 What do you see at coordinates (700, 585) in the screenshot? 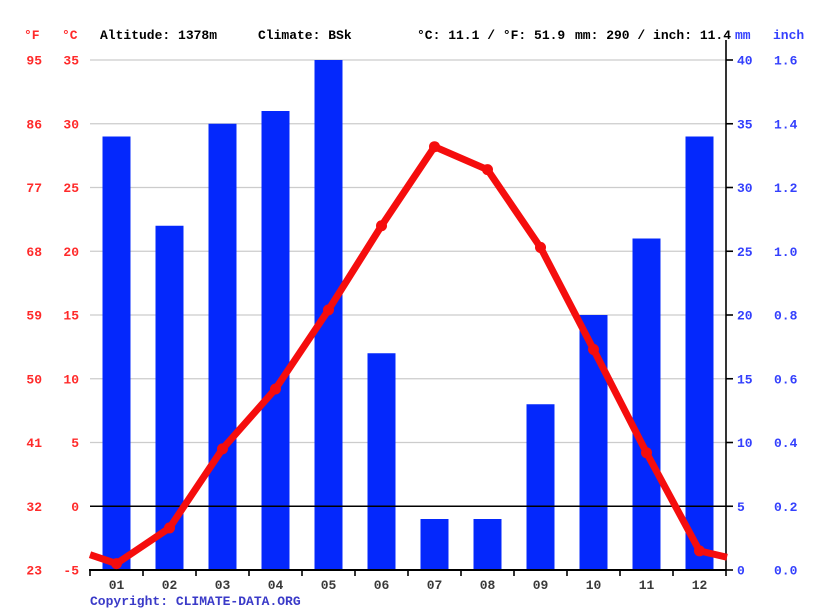
I see `svg-text: 12` at bounding box center [700, 585].